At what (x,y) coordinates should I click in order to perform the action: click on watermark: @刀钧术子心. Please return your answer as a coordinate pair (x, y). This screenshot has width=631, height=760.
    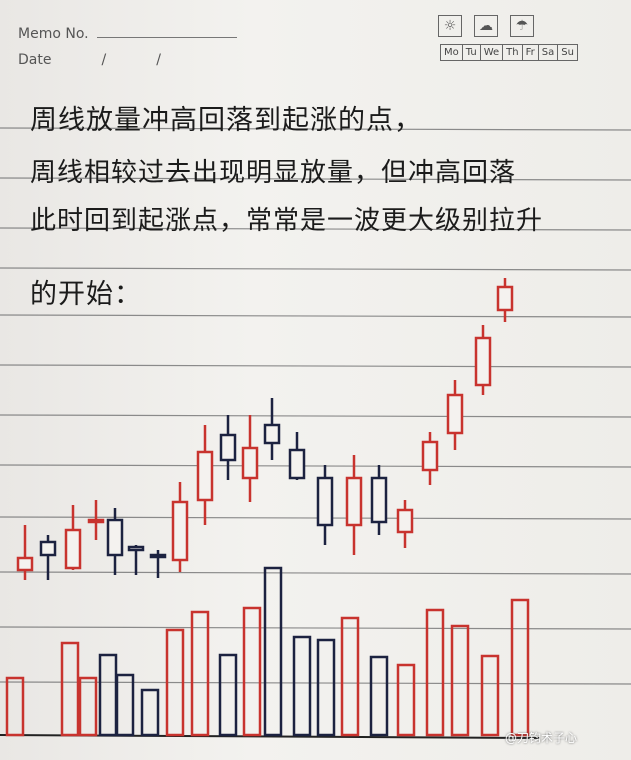
    Looking at the image, I should click on (541, 738).